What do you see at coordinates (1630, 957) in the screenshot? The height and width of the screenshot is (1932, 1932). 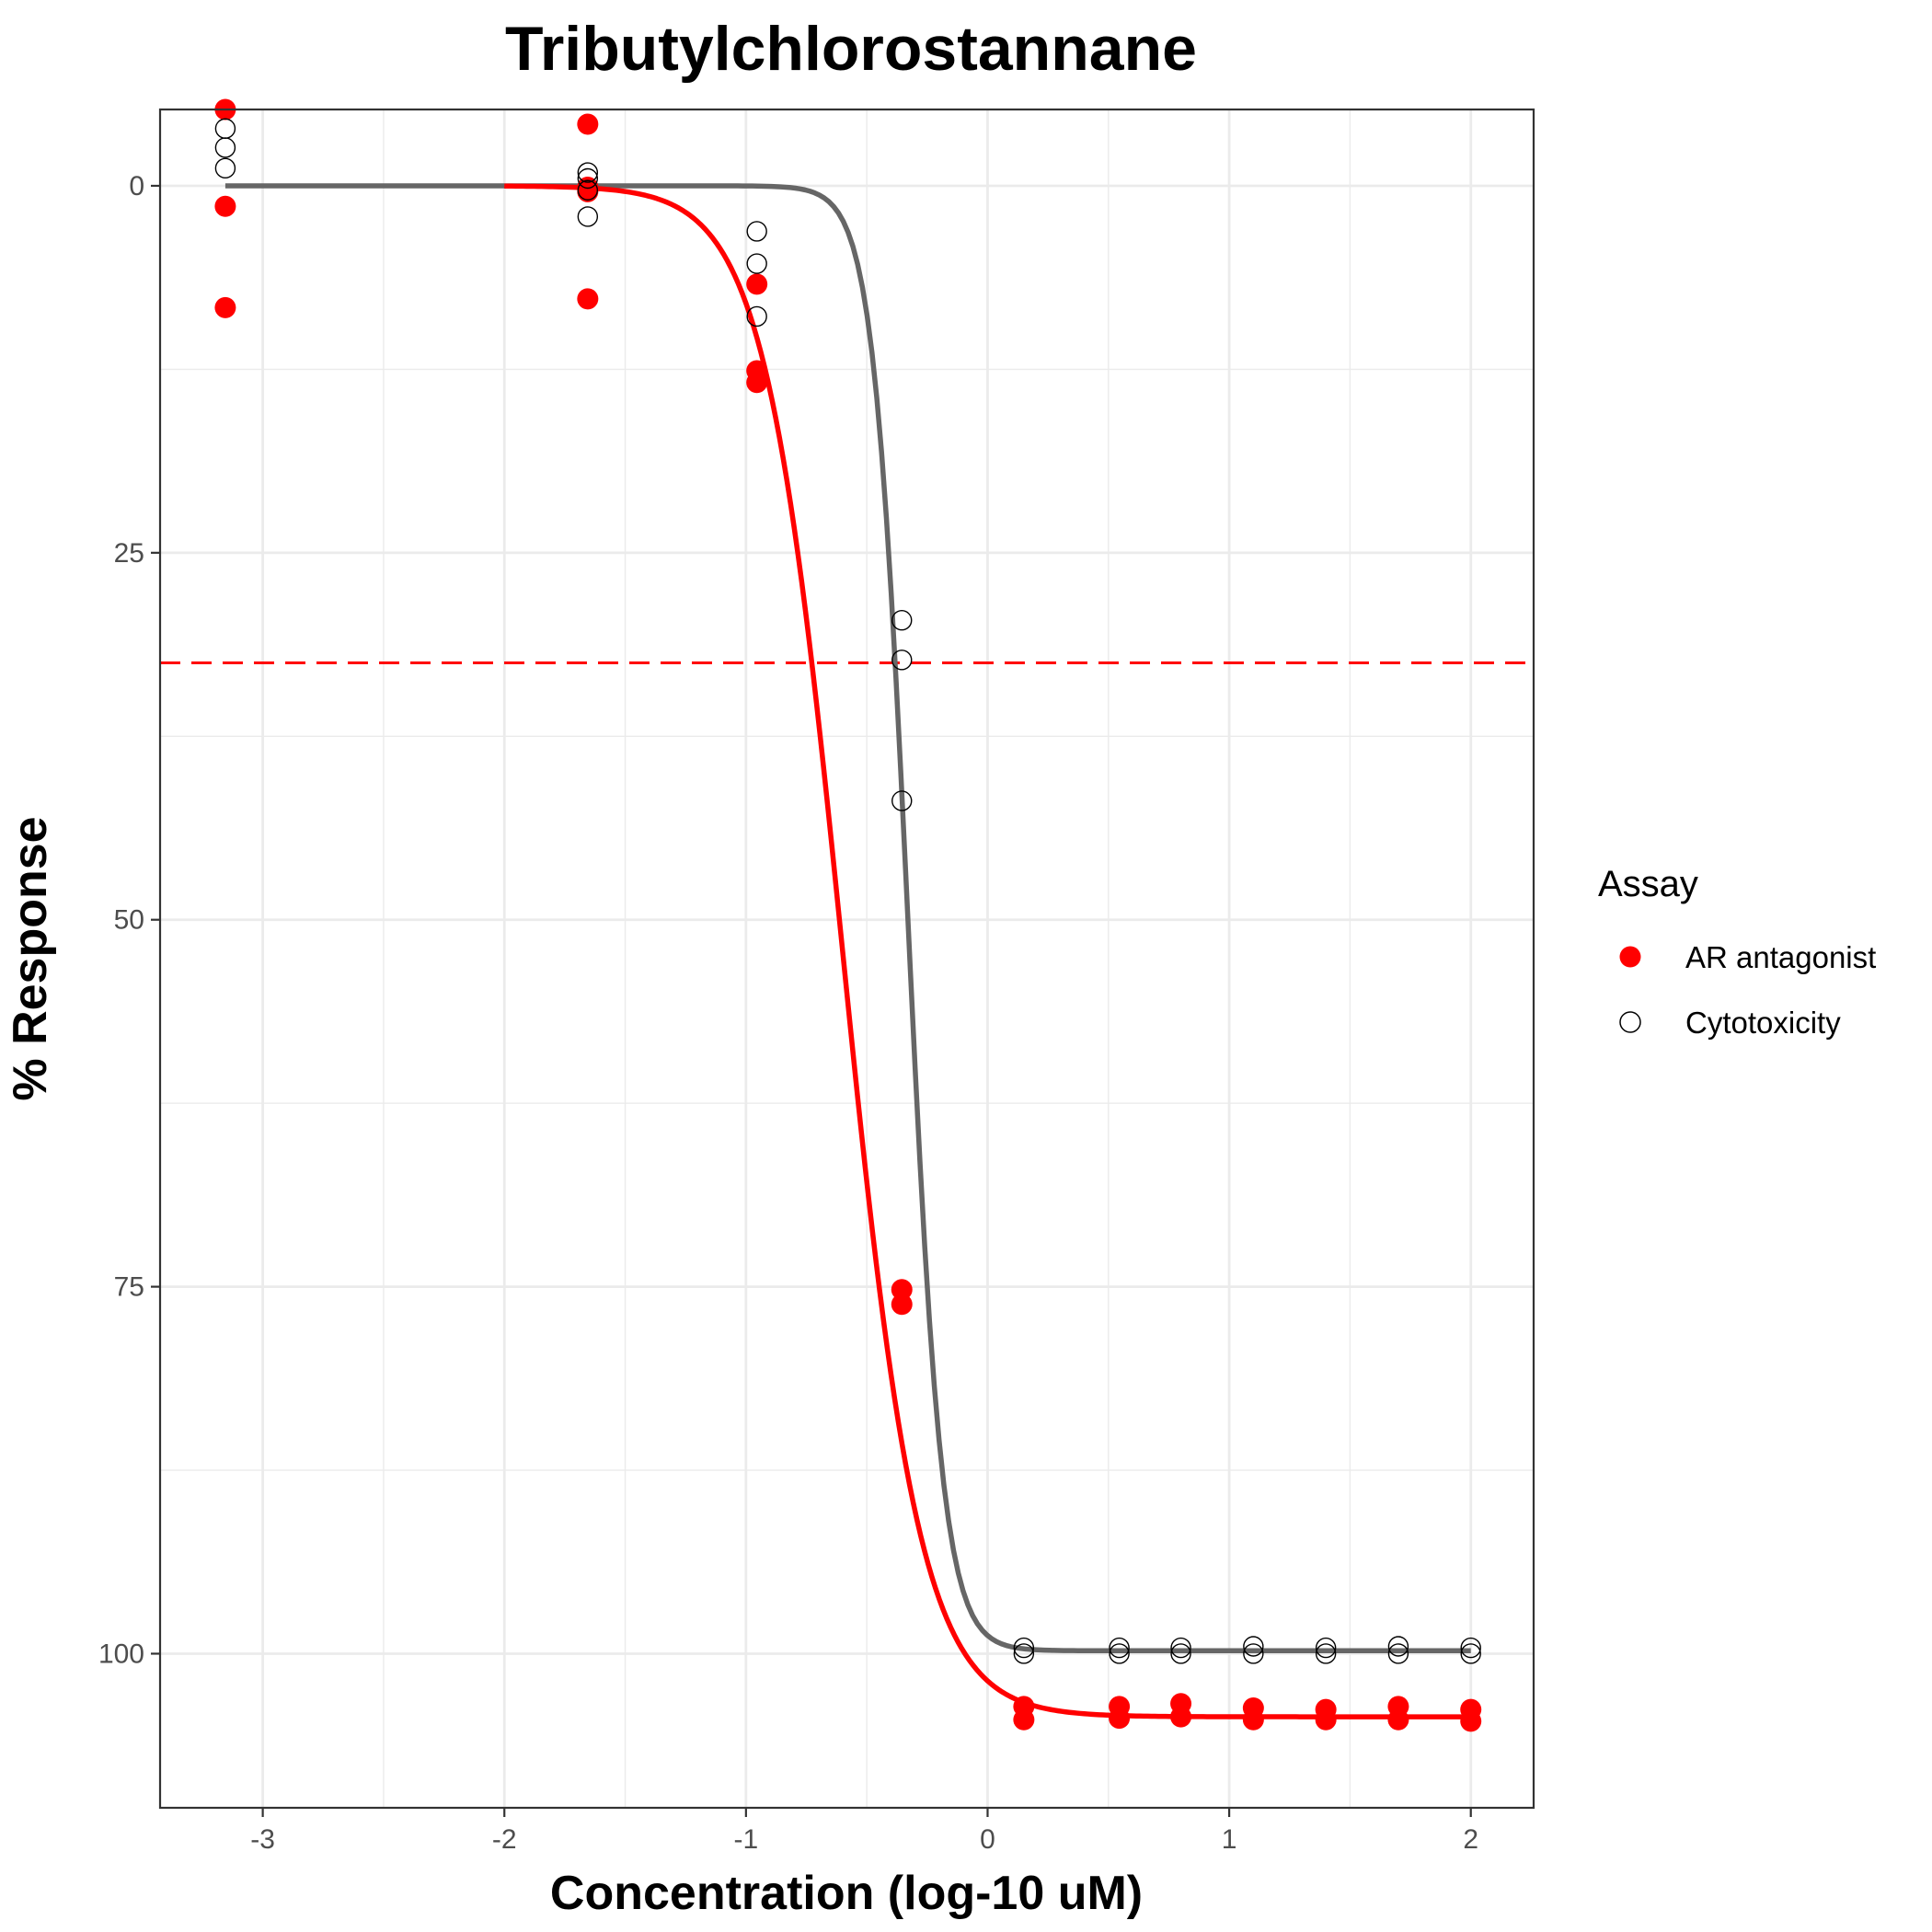 I see `legend-key-ar-antagonist` at bounding box center [1630, 957].